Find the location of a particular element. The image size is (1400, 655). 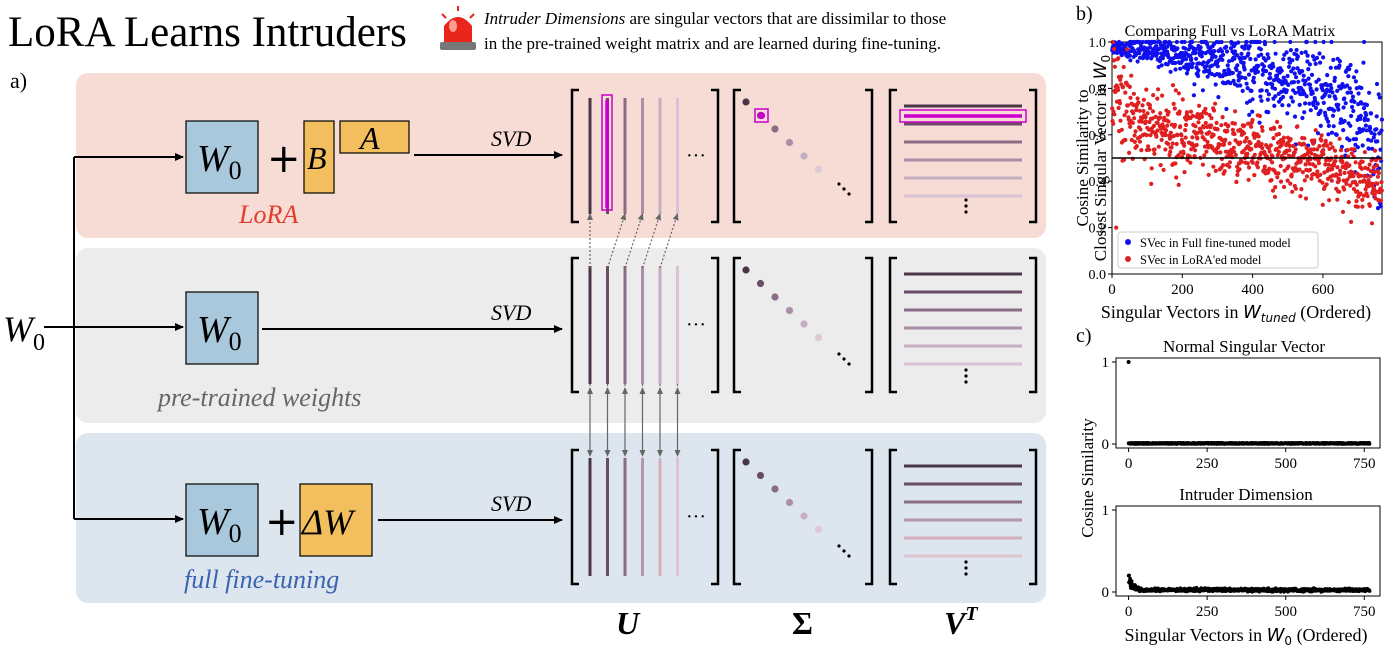

svd-label-lora: SVD is located at coordinates (511, 138).